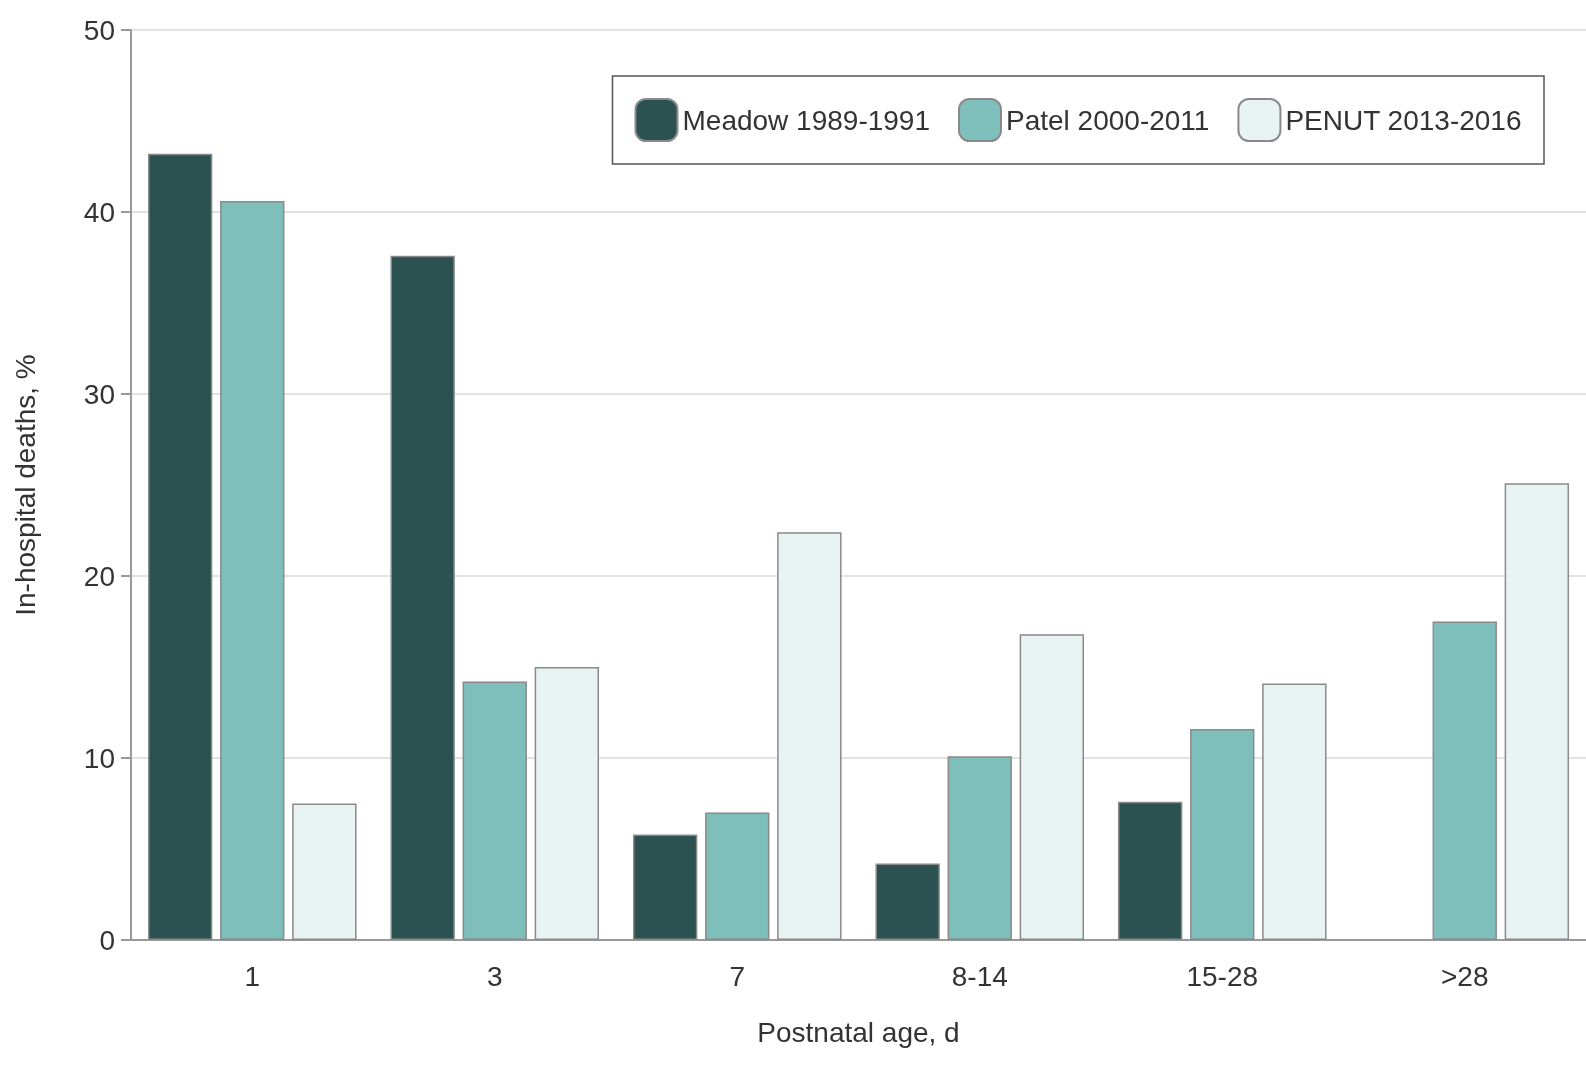 The image size is (1586, 1067). What do you see at coordinates (1222, 976) in the screenshot?
I see `x-tick-label: 15-28` at bounding box center [1222, 976].